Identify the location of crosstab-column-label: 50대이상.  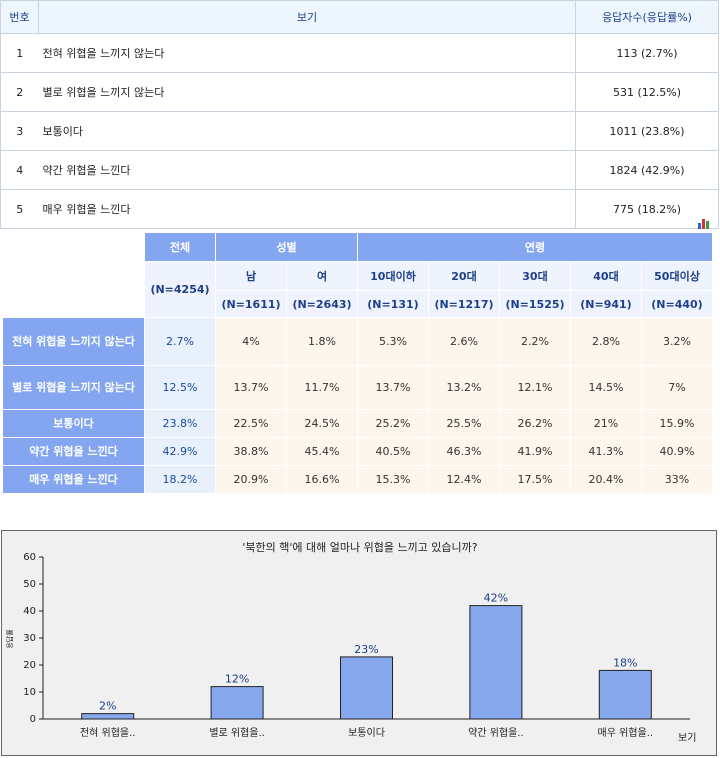
(677, 276).